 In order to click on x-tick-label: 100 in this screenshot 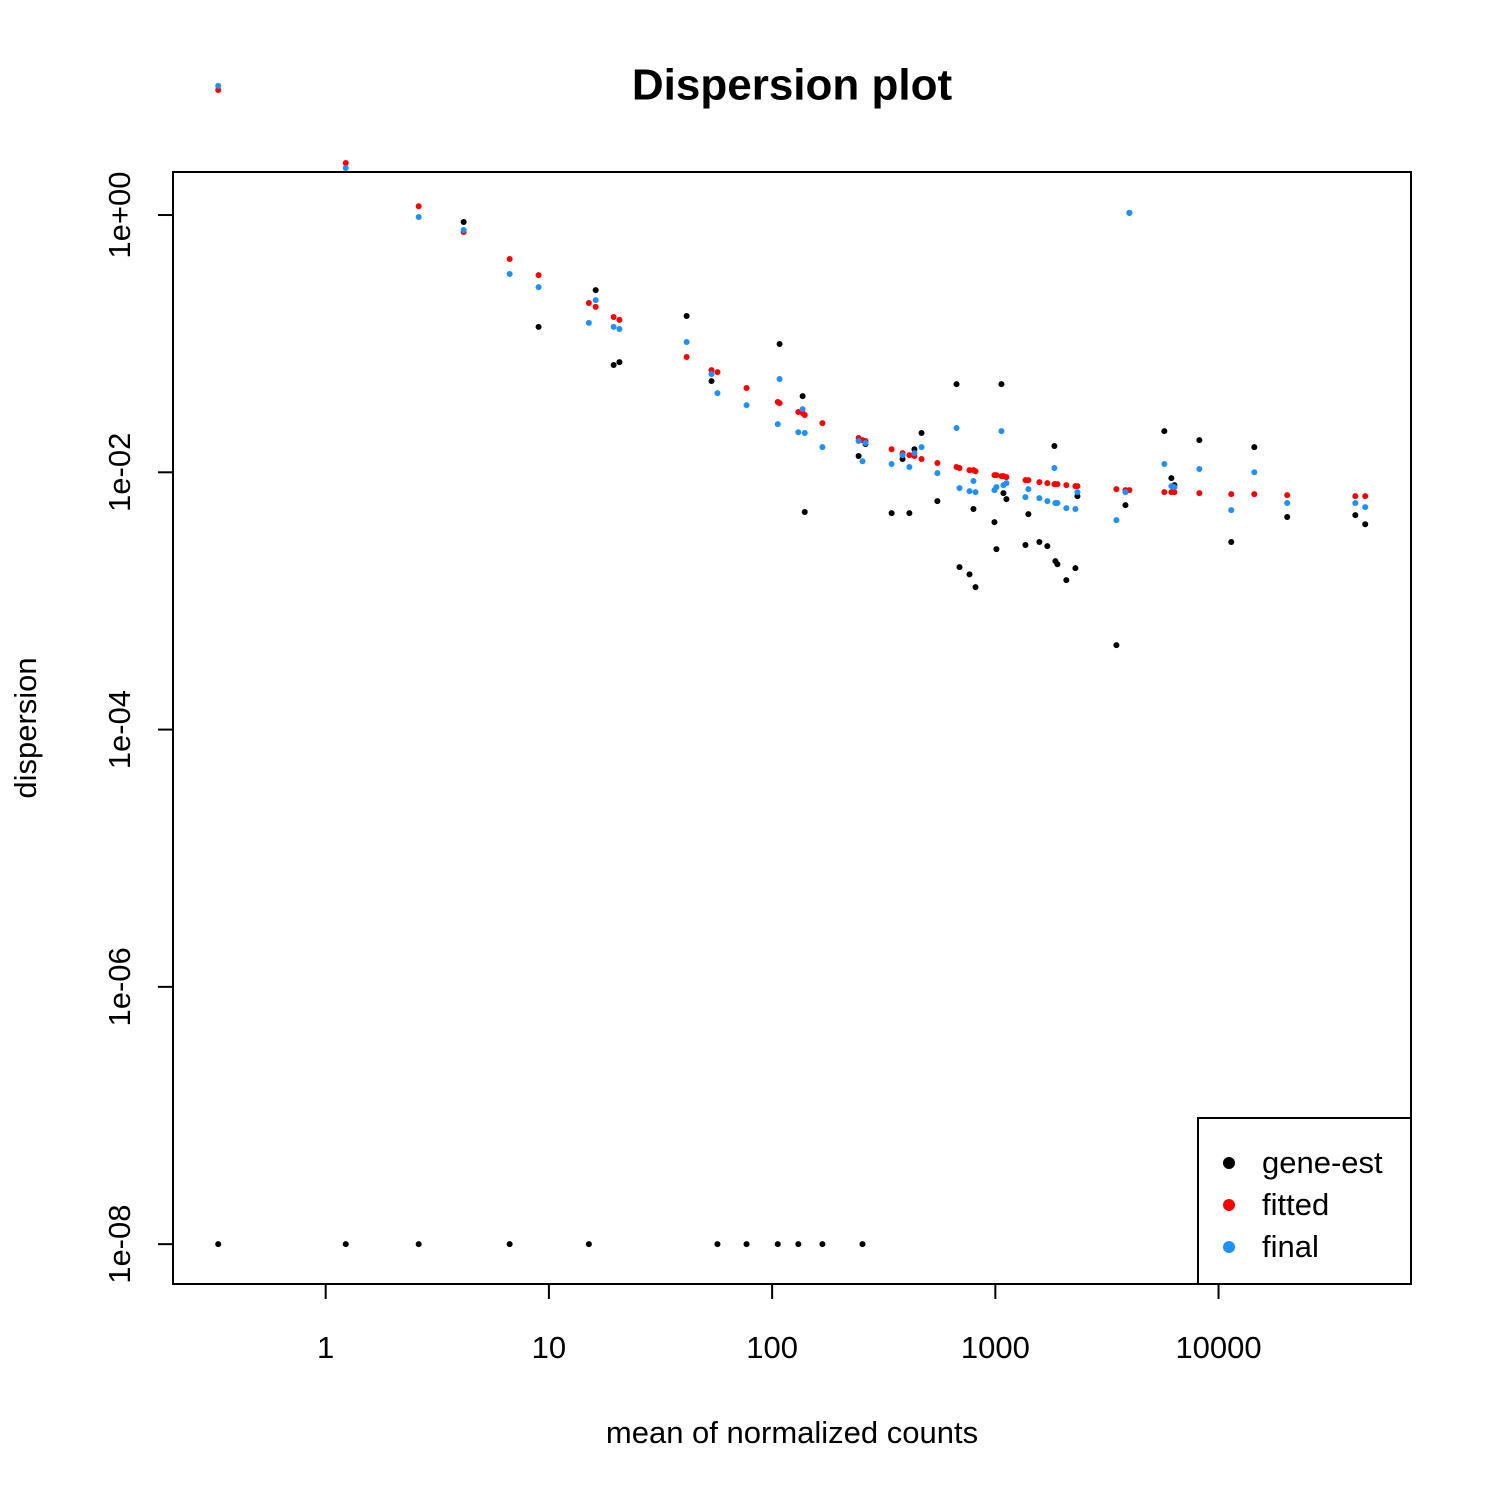, I will do `click(772, 1347)`.